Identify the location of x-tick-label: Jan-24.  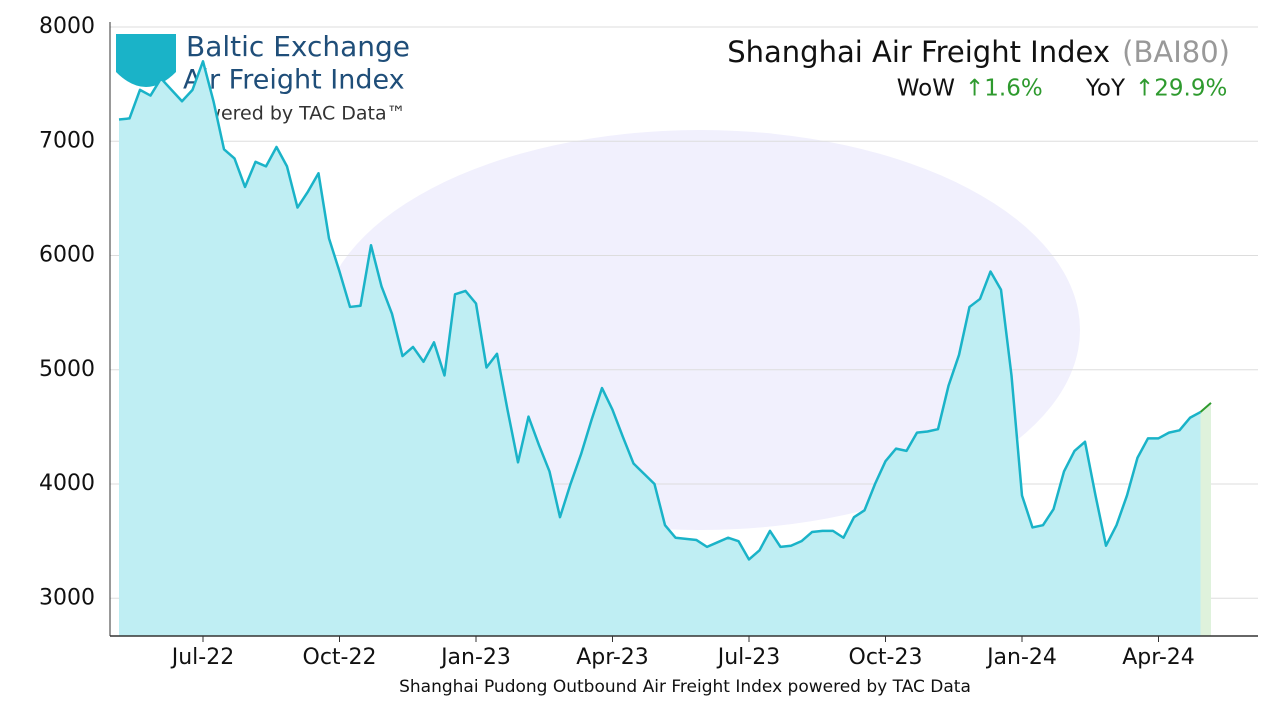
(1021, 657).